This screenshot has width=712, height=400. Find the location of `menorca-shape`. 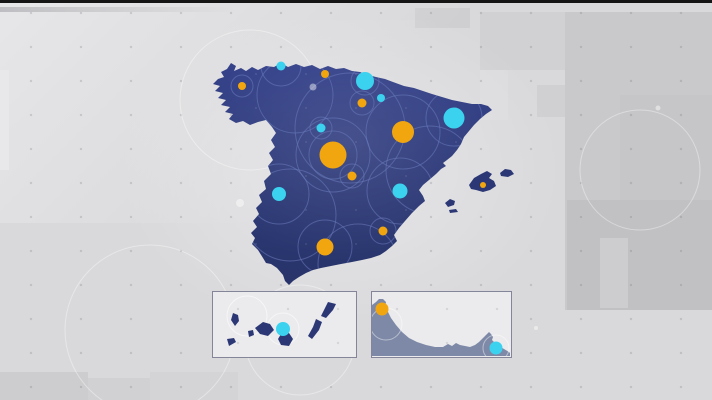

menorca-shape is located at coordinates (507, 173).